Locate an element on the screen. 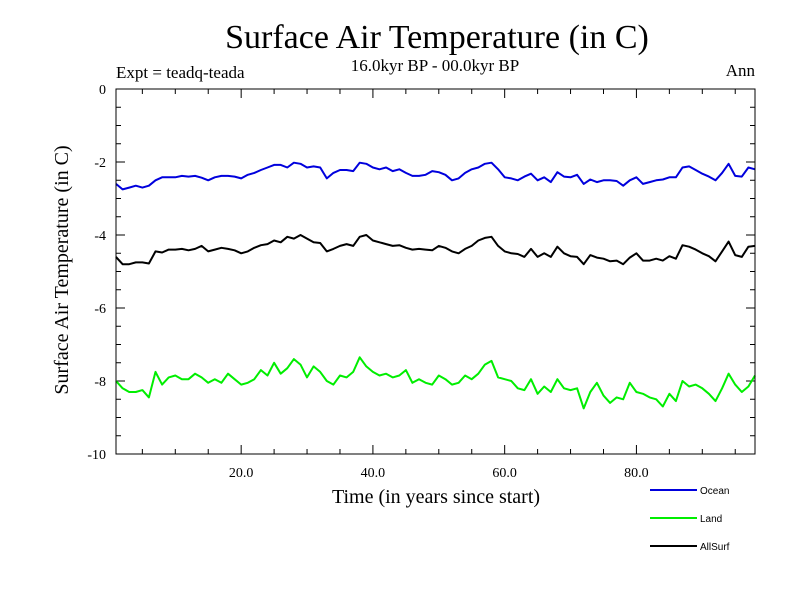 Image resolution: width=800 pixels, height=600 pixels. y-axis-label: Surface Air Temperature (in C) is located at coordinates (62, 269).